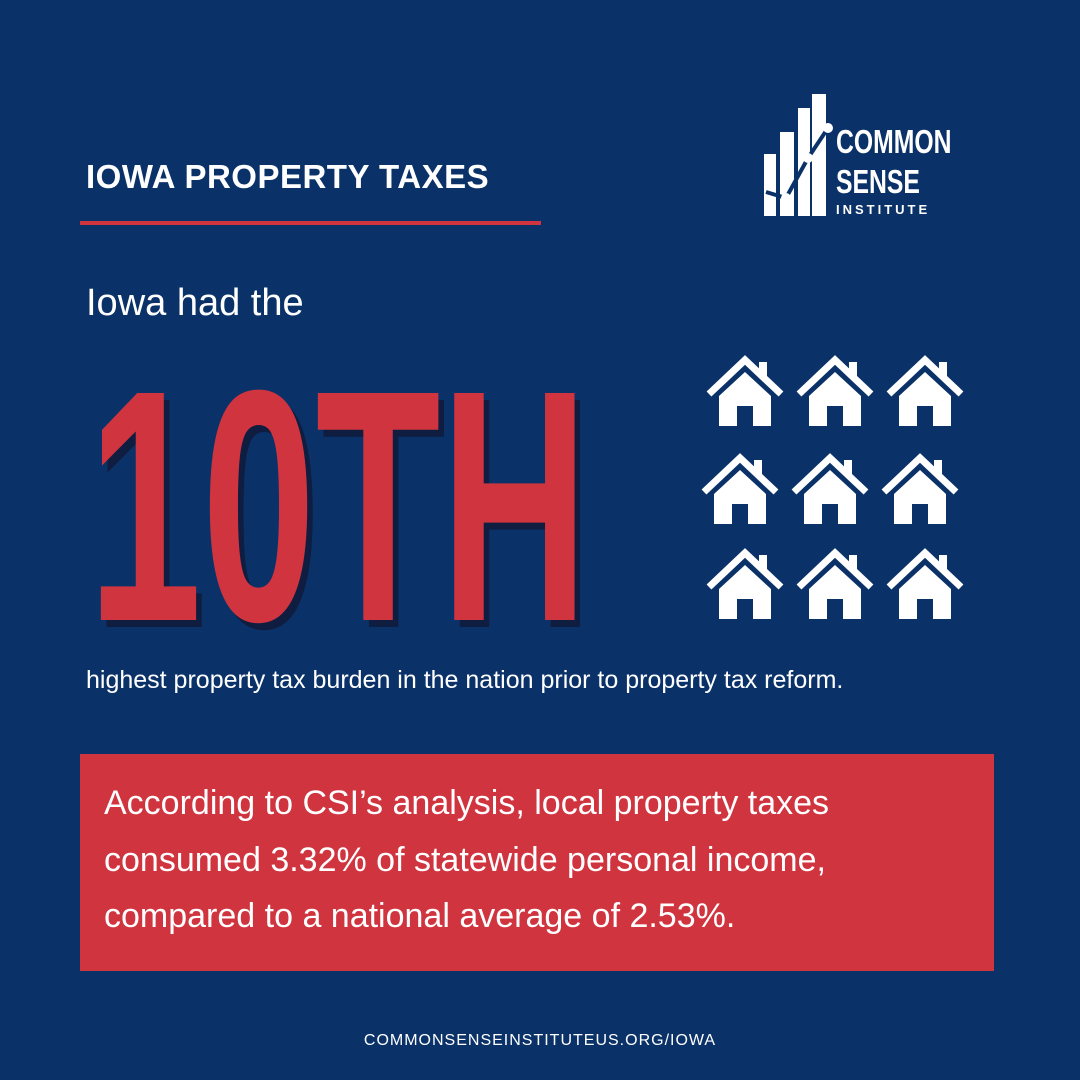 The width and height of the screenshot is (1080, 1080). I want to click on footer-url: COMMONSENSEINSTITUTEUS.ORG/IOWA, so click(540, 1040).